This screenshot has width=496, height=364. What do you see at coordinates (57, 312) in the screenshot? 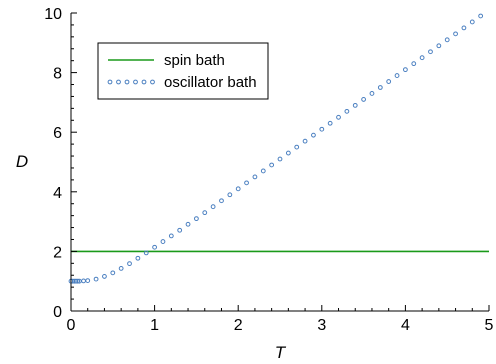
I see `y-tick-label: 0` at bounding box center [57, 312].